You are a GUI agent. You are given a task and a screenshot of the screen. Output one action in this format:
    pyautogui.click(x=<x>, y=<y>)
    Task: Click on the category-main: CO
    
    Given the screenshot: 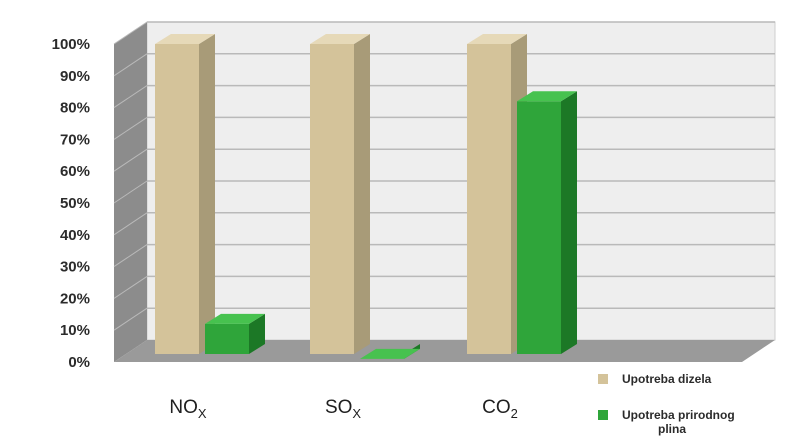 What is the action you would take?
    pyautogui.click(x=496, y=407)
    